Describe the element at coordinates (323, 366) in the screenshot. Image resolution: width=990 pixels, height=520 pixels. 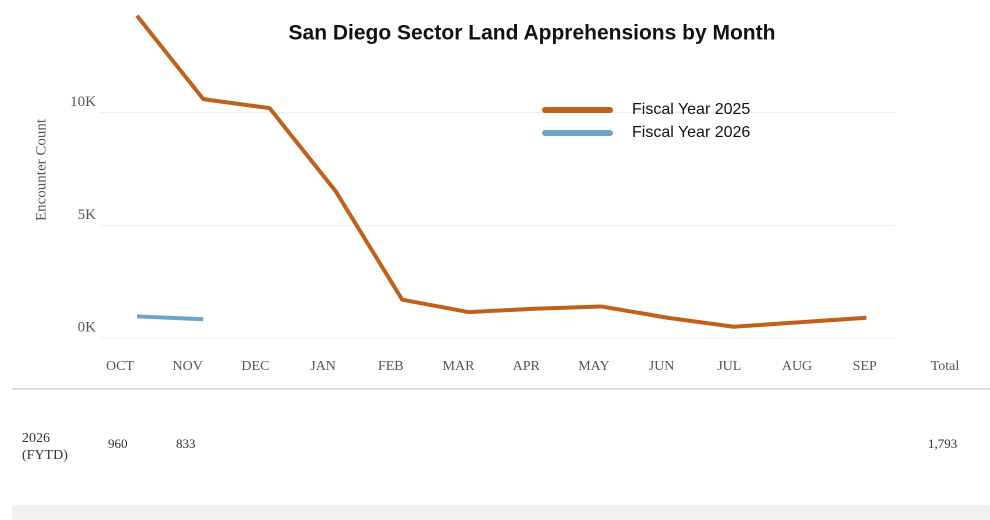
I see `x-tick-label: JAN` at that location.